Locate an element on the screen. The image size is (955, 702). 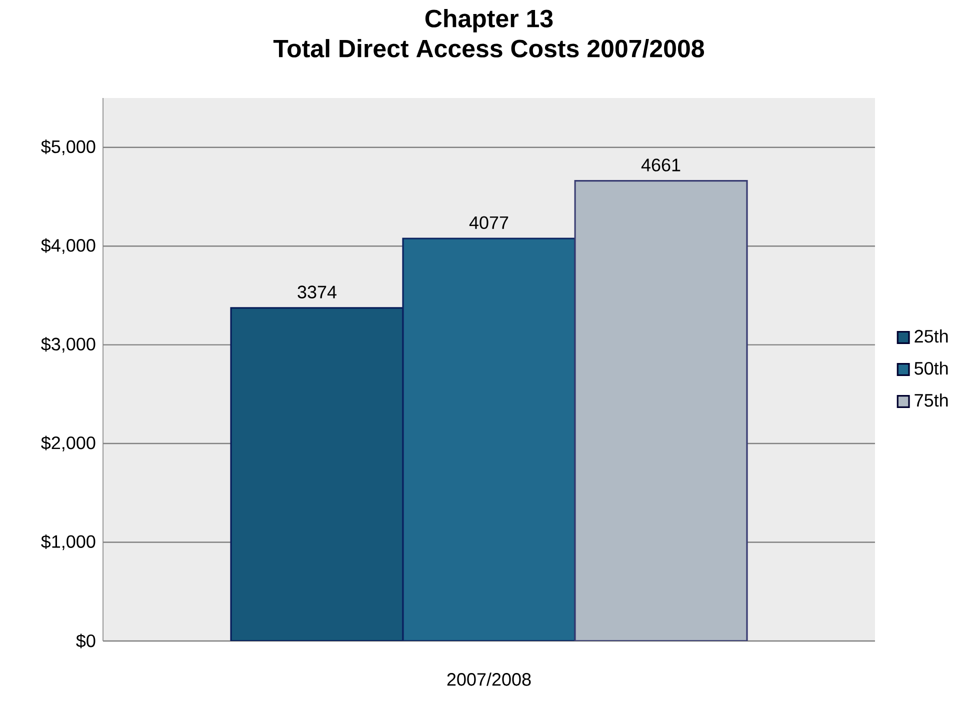
y-tick-label: $3,000 is located at coordinates (68, 344).